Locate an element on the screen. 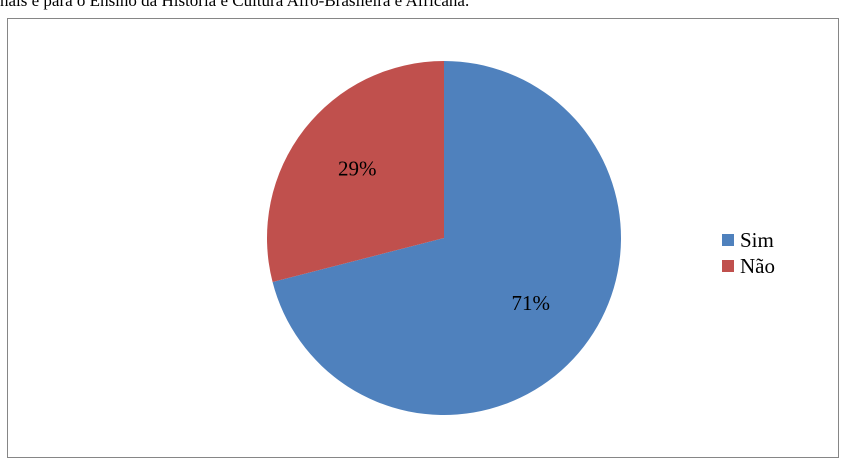 This screenshot has width=848, height=460. legend-label-nao: Não is located at coordinates (757, 265).